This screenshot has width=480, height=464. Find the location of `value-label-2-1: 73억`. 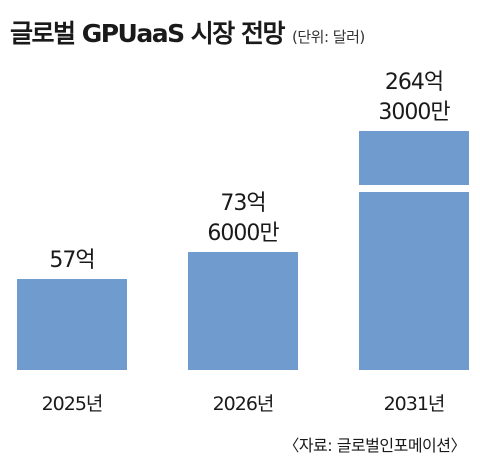

value-label-2-1: 73억 is located at coordinates (242, 203).